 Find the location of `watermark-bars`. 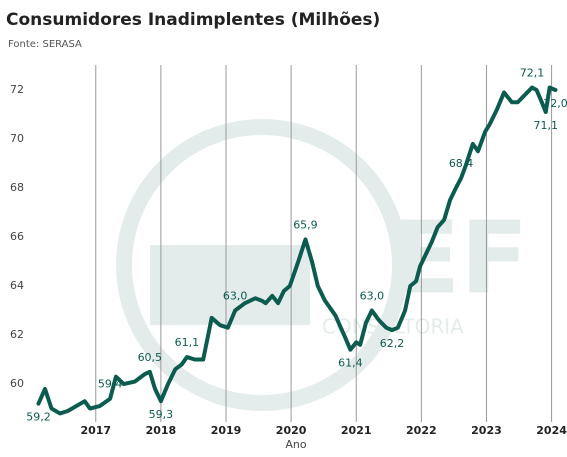

watermark-bars is located at coordinates (230, 285).